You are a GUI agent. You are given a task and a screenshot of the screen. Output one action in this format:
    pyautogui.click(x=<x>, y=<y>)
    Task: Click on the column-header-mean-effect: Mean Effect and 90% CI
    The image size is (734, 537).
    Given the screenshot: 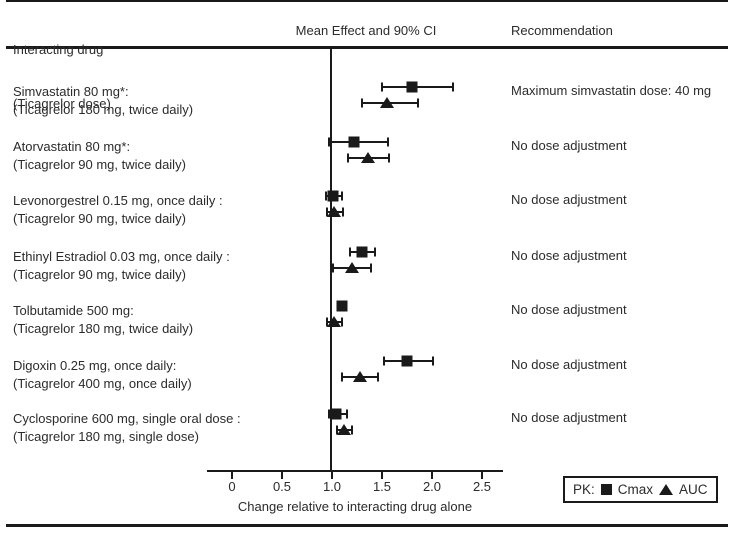 What is the action you would take?
    pyautogui.click(x=366, y=30)
    